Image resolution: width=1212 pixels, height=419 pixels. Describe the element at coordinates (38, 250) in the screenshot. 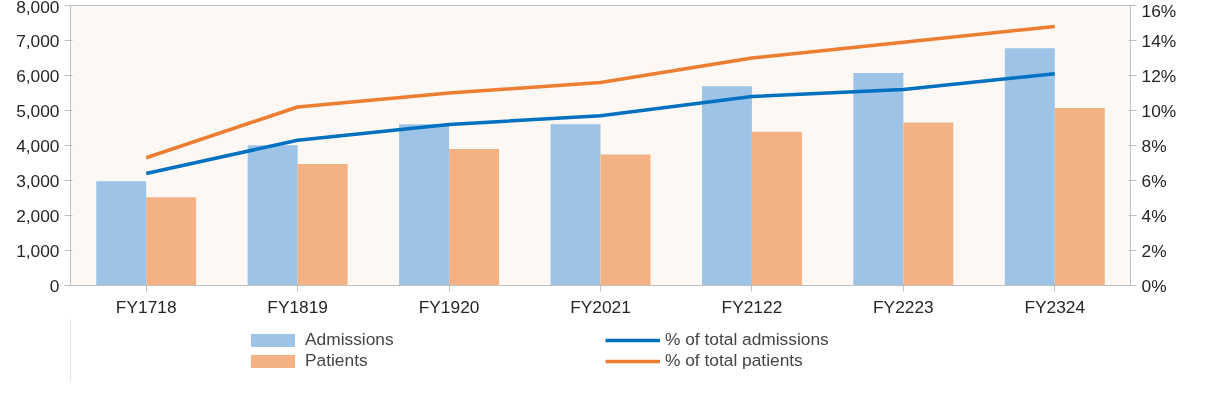

I see `y-tick-label: 1,000` at that location.